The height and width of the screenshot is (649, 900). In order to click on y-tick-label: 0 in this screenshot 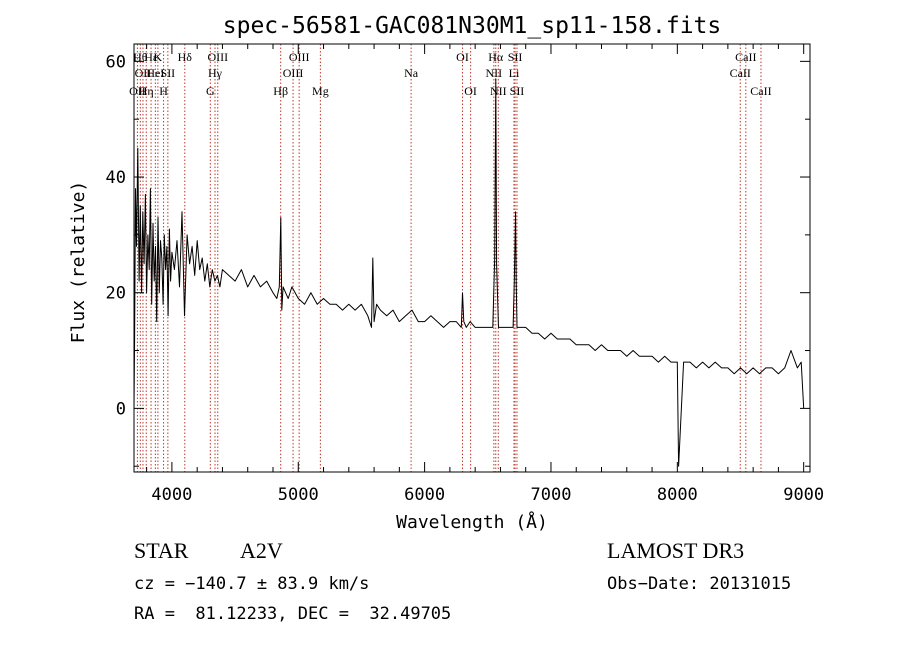, I will do `click(121, 409)`.